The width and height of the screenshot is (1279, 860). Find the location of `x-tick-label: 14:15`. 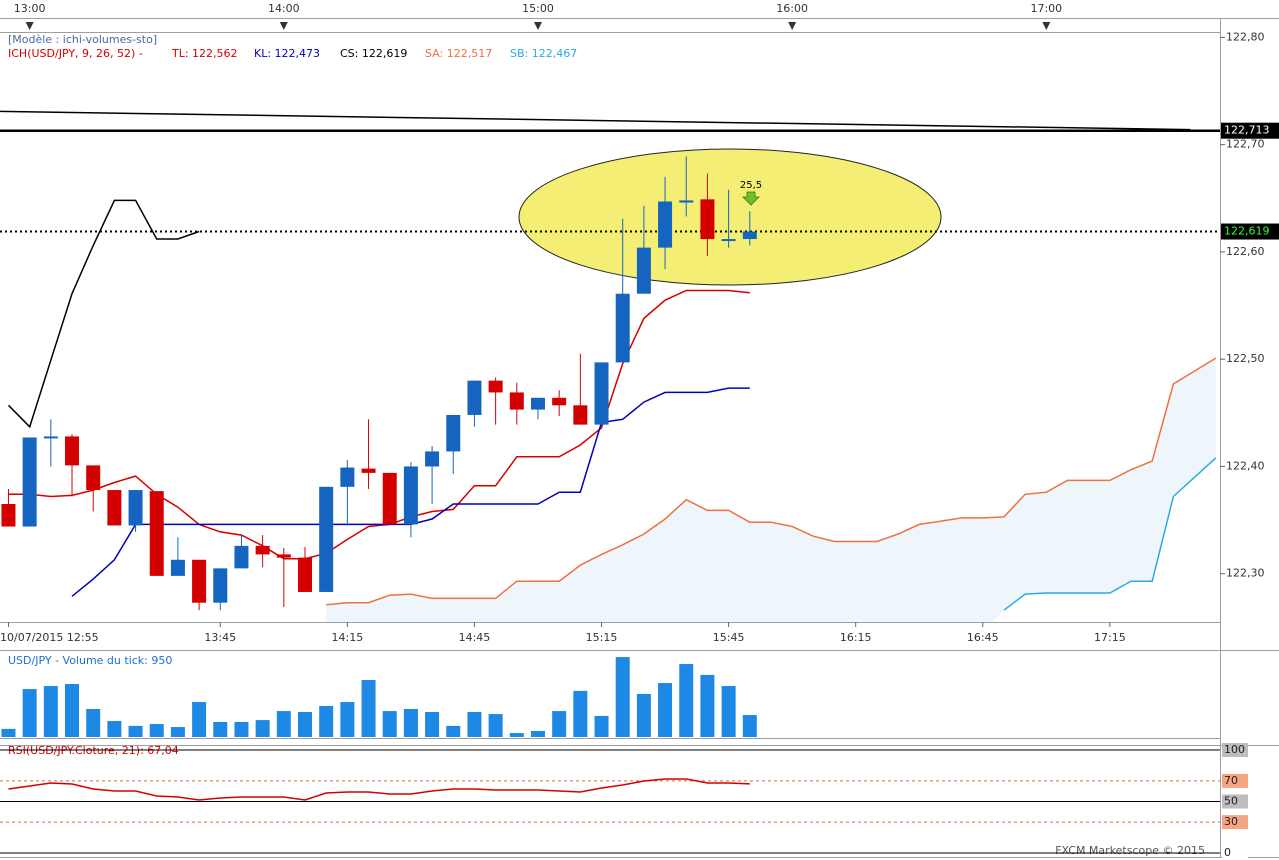

x-tick-label: 14:15 is located at coordinates (348, 637).